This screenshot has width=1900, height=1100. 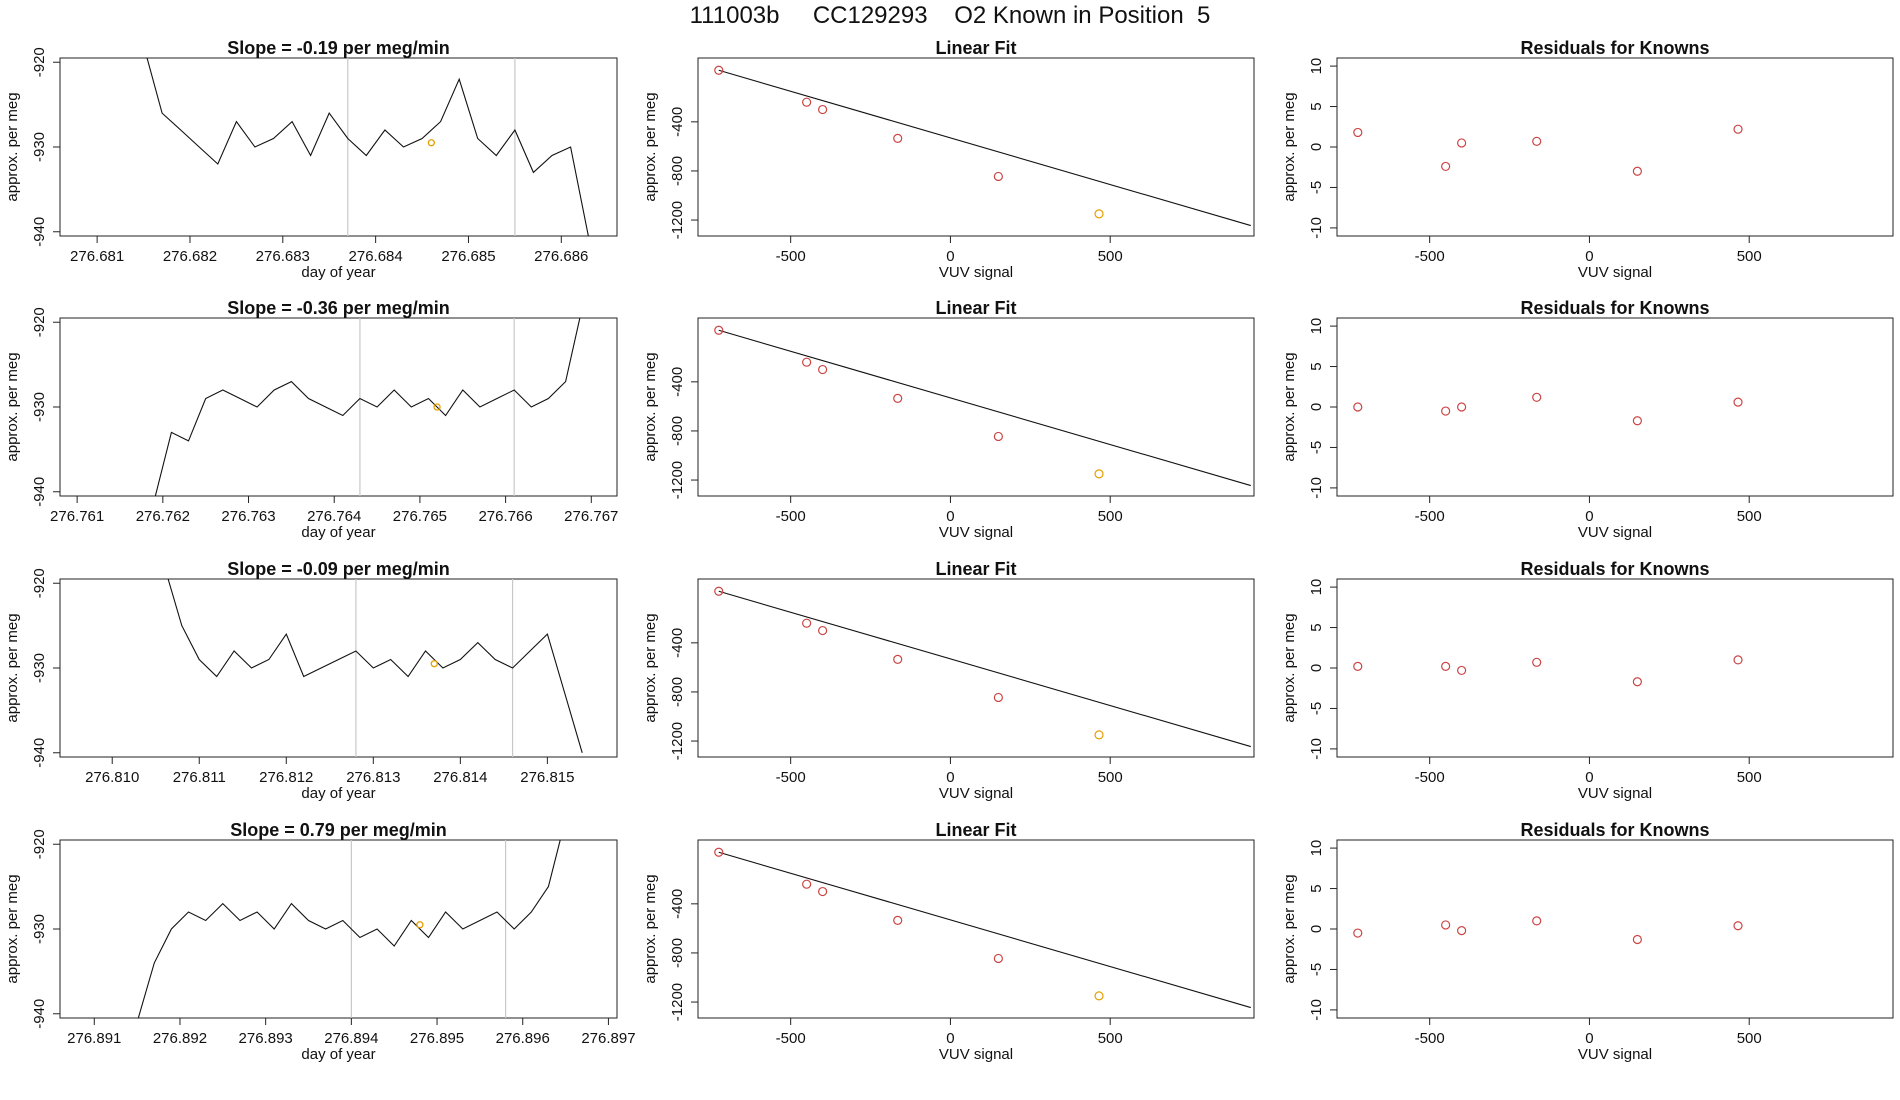 What do you see at coordinates (975, 48) in the screenshot?
I see `fit1-title: Linear Fit` at bounding box center [975, 48].